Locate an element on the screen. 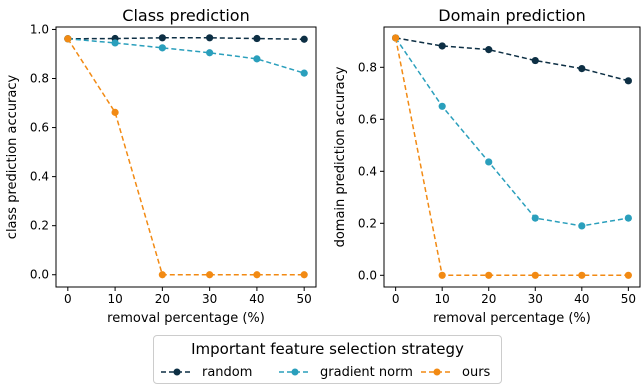 The height and width of the screenshot is (386, 641). class-y-tick-label: 0.6 is located at coordinates (39, 128).